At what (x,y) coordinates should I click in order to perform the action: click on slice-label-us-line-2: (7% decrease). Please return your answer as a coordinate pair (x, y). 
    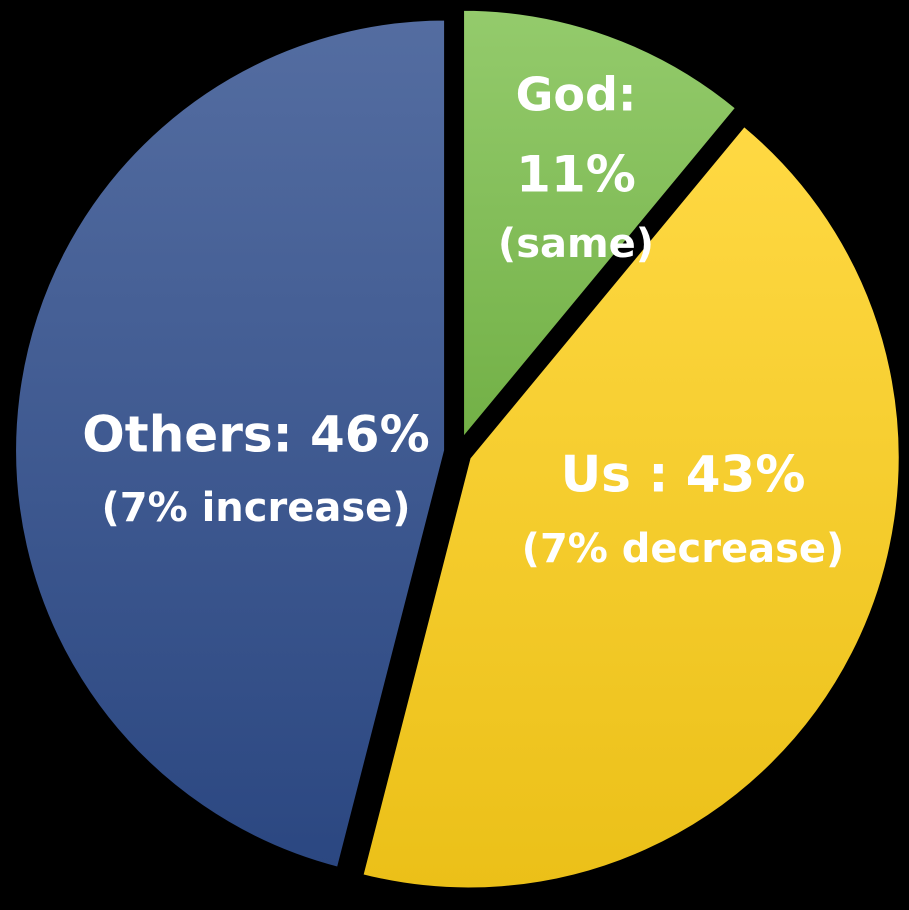
    Looking at the image, I should click on (683, 549).